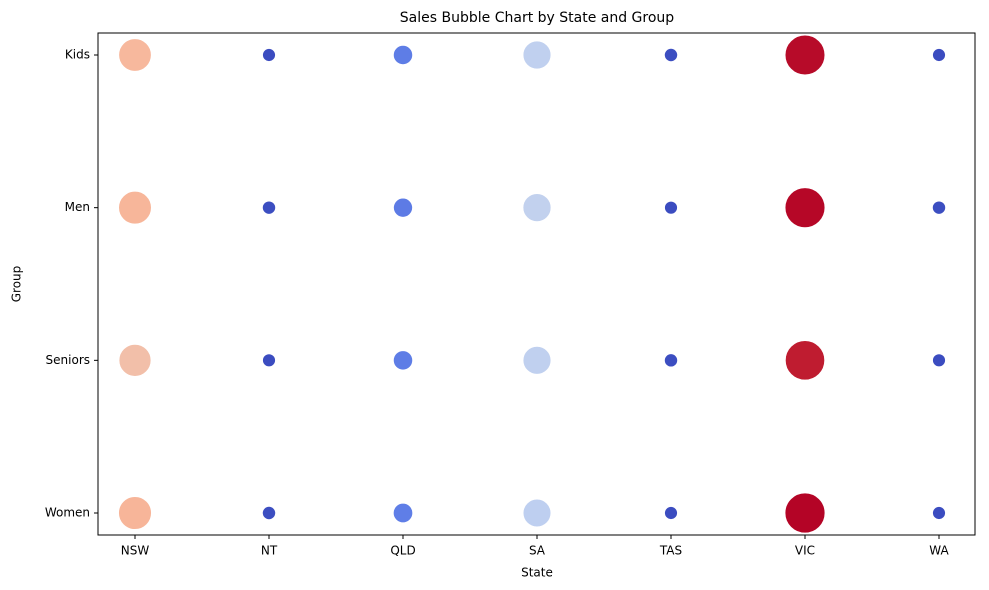 The height and width of the screenshot is (590, 989). What do you see at coordinates (537, 18) in the screenshot?
I see `chart-title: Sales Bubble Chart by State and Group` at bounding box center [537, 18].